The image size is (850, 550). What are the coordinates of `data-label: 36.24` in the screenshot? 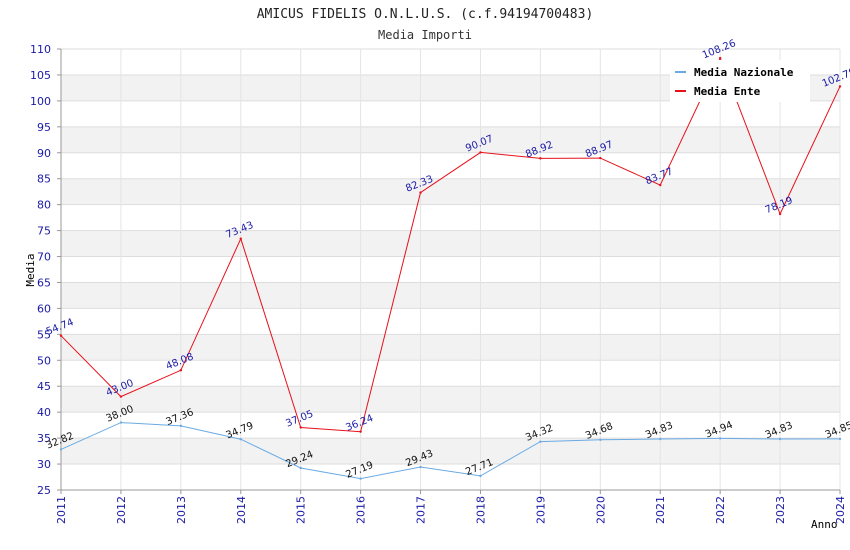 It's located at (359, 423).